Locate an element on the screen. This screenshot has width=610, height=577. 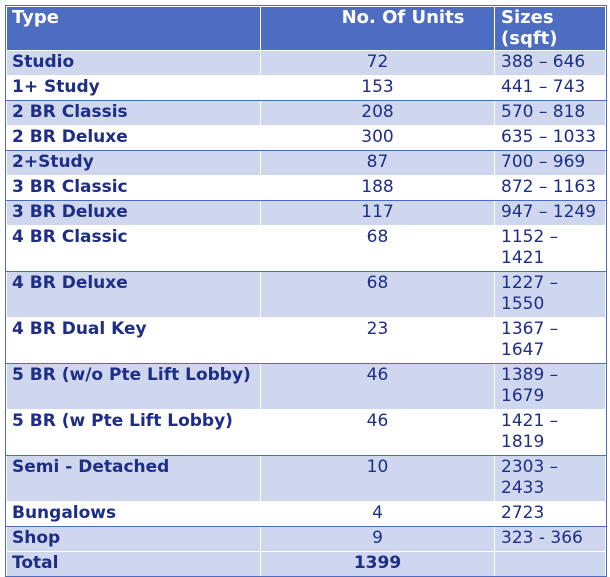
table-row: 4 BR Classic 68 1152 – 1421 is located at coordinates (306, 248).